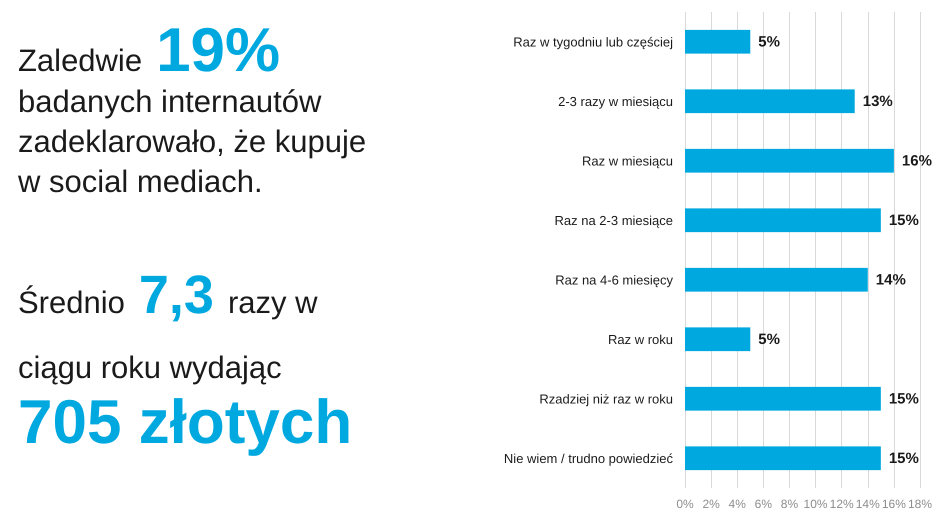 The height and width of the screenshot is (522, 945). What do you see at coordinates (71, 302) in the screenshot?
I see `text: Średnio` at bounding box center [71, 302].